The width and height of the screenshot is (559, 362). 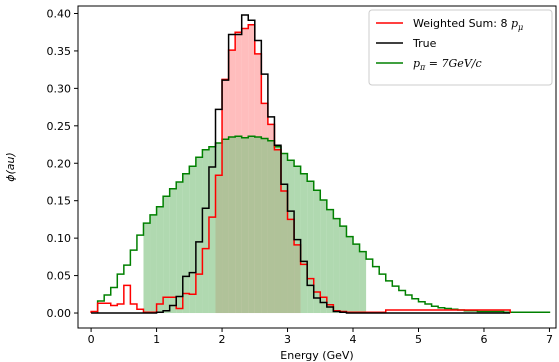 I want to click on y-tick-label: 0.15, so click(x=59, y=201).